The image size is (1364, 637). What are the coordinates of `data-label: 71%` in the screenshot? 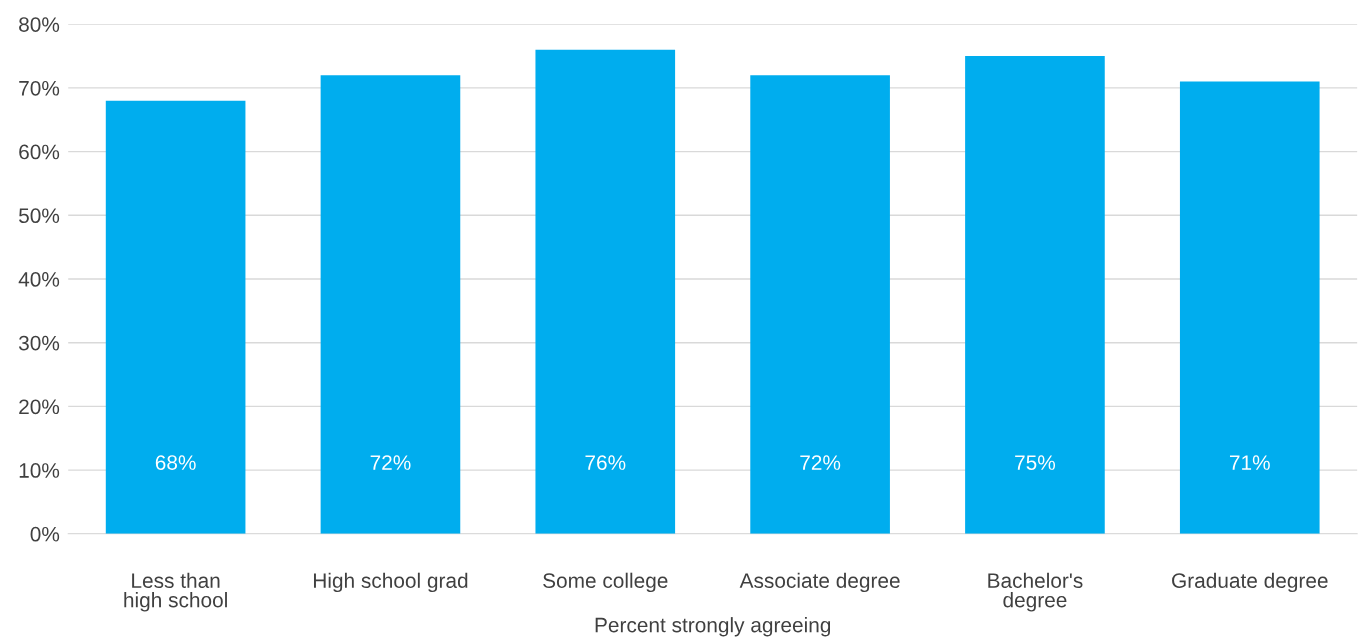 It's located at (1249, 462).